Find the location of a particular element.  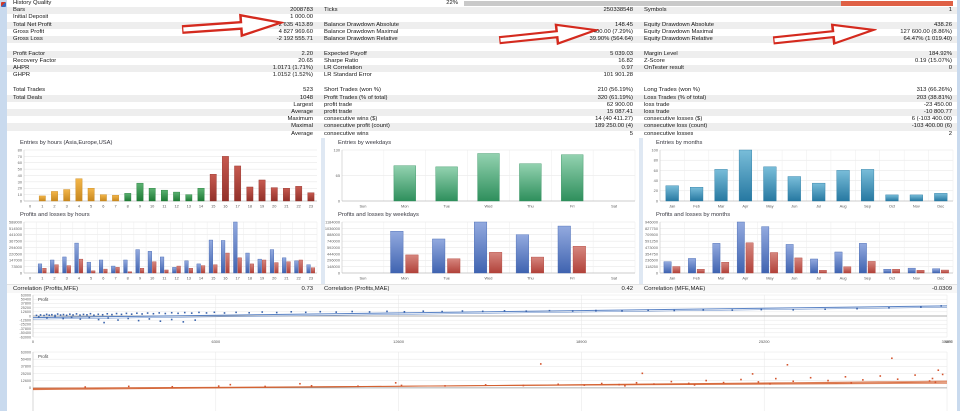

stat-cell: Profit Trades (% of total) 320 (61.19%) is located at coordinates (478, 98).